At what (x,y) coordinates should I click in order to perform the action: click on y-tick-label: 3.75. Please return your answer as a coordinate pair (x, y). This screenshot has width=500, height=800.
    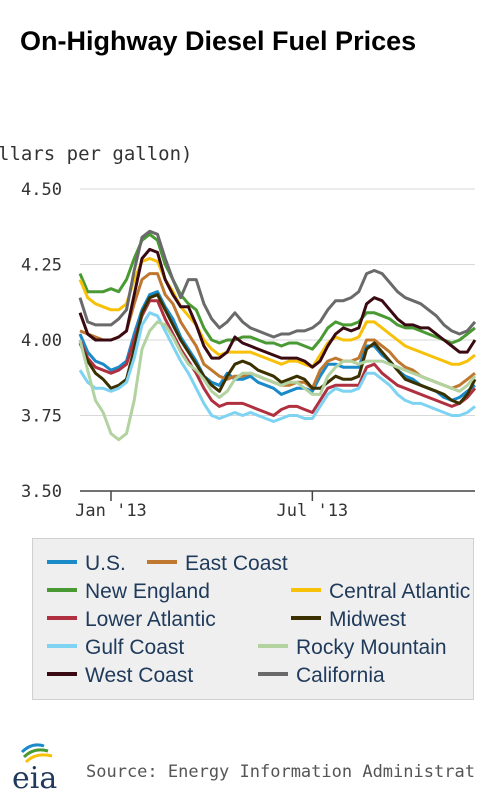
    Looking at the image, I should click on (41, 417).